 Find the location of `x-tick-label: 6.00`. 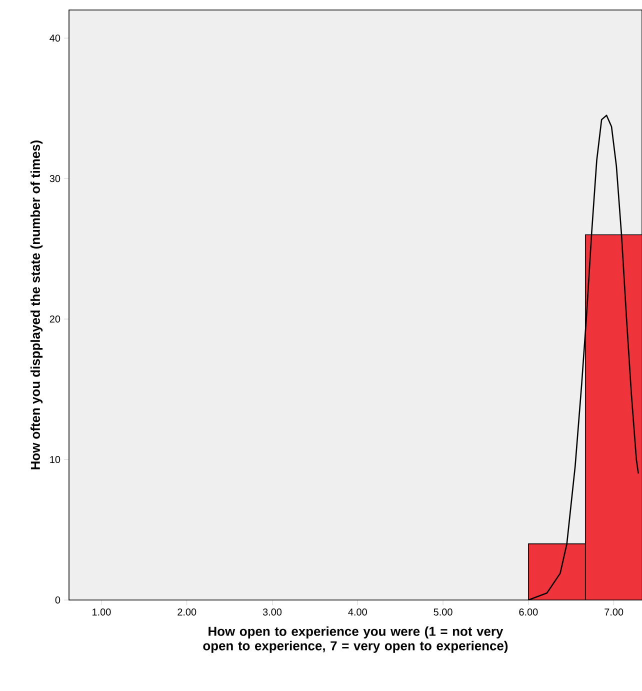

x-tick-label: 6.00 is located at coordinates (528, 612).